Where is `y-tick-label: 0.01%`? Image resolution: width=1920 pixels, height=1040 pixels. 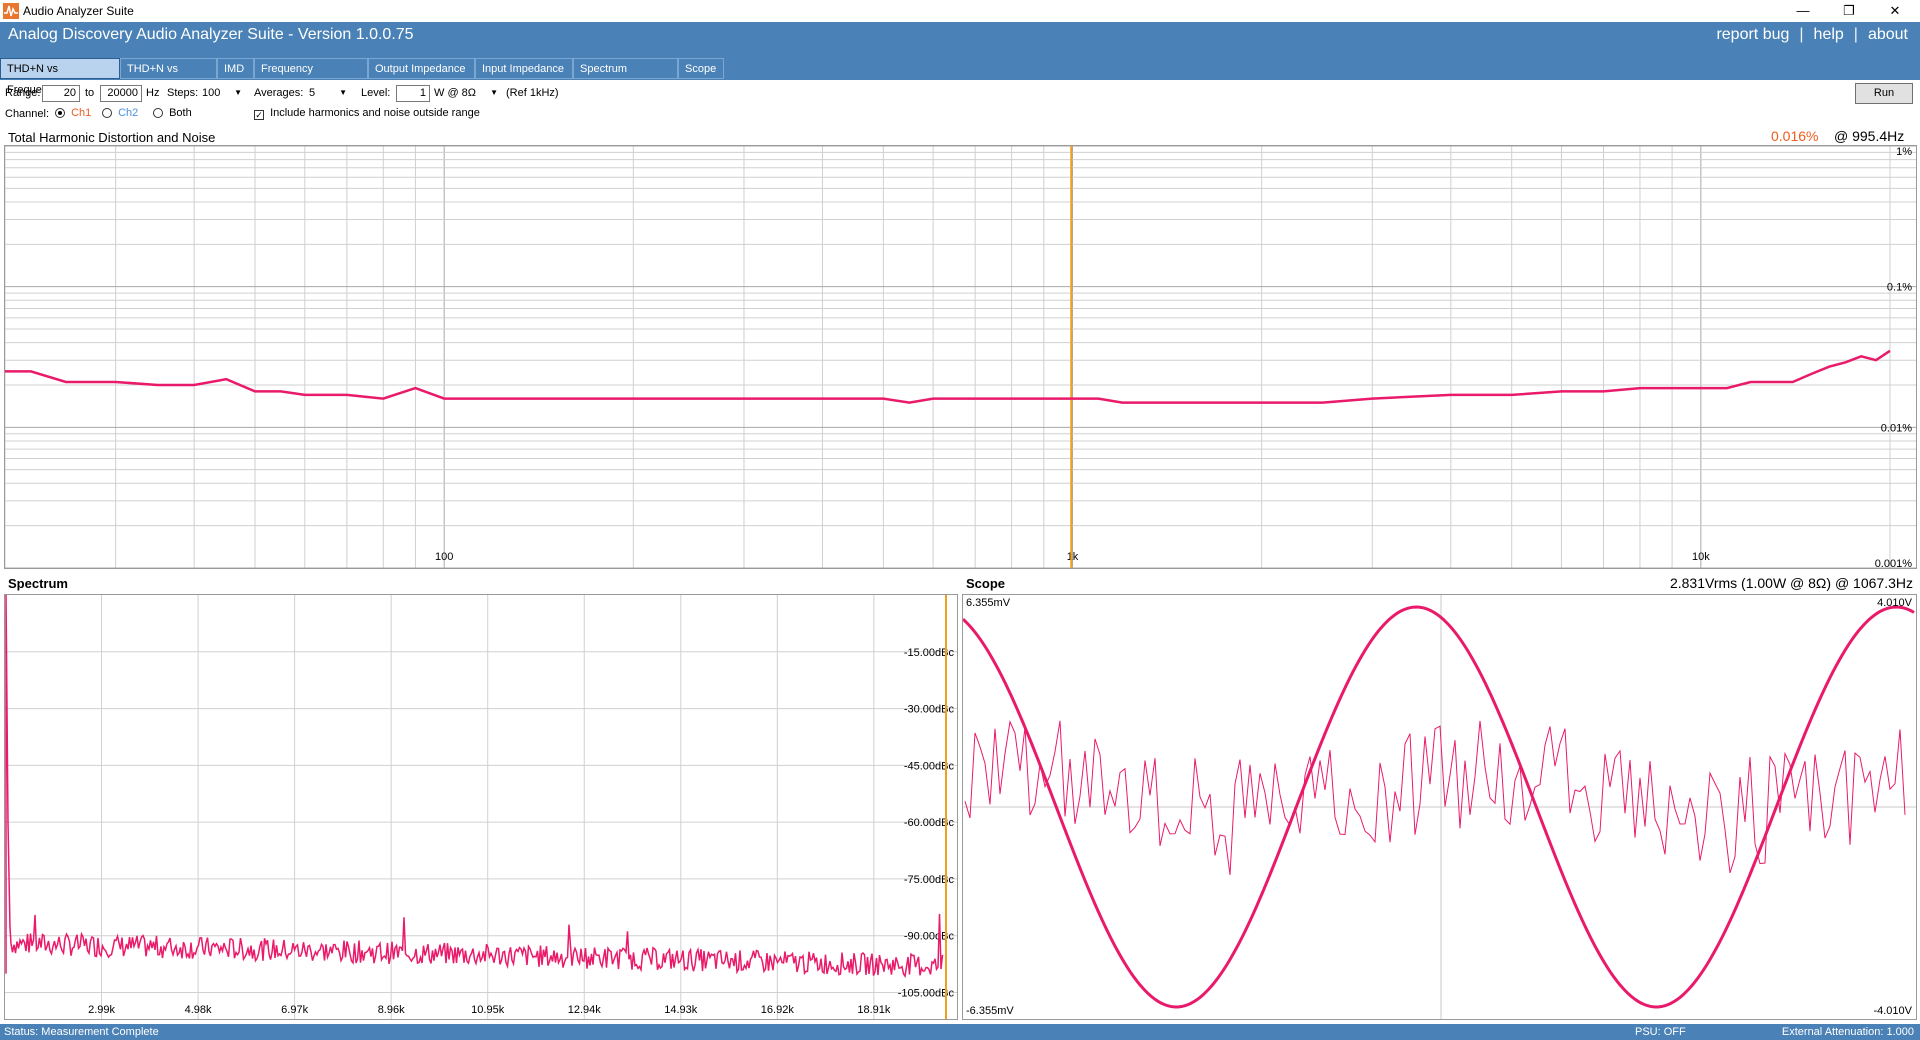 y-tick-label: 0.01% is located at coordinates (1896, 428).